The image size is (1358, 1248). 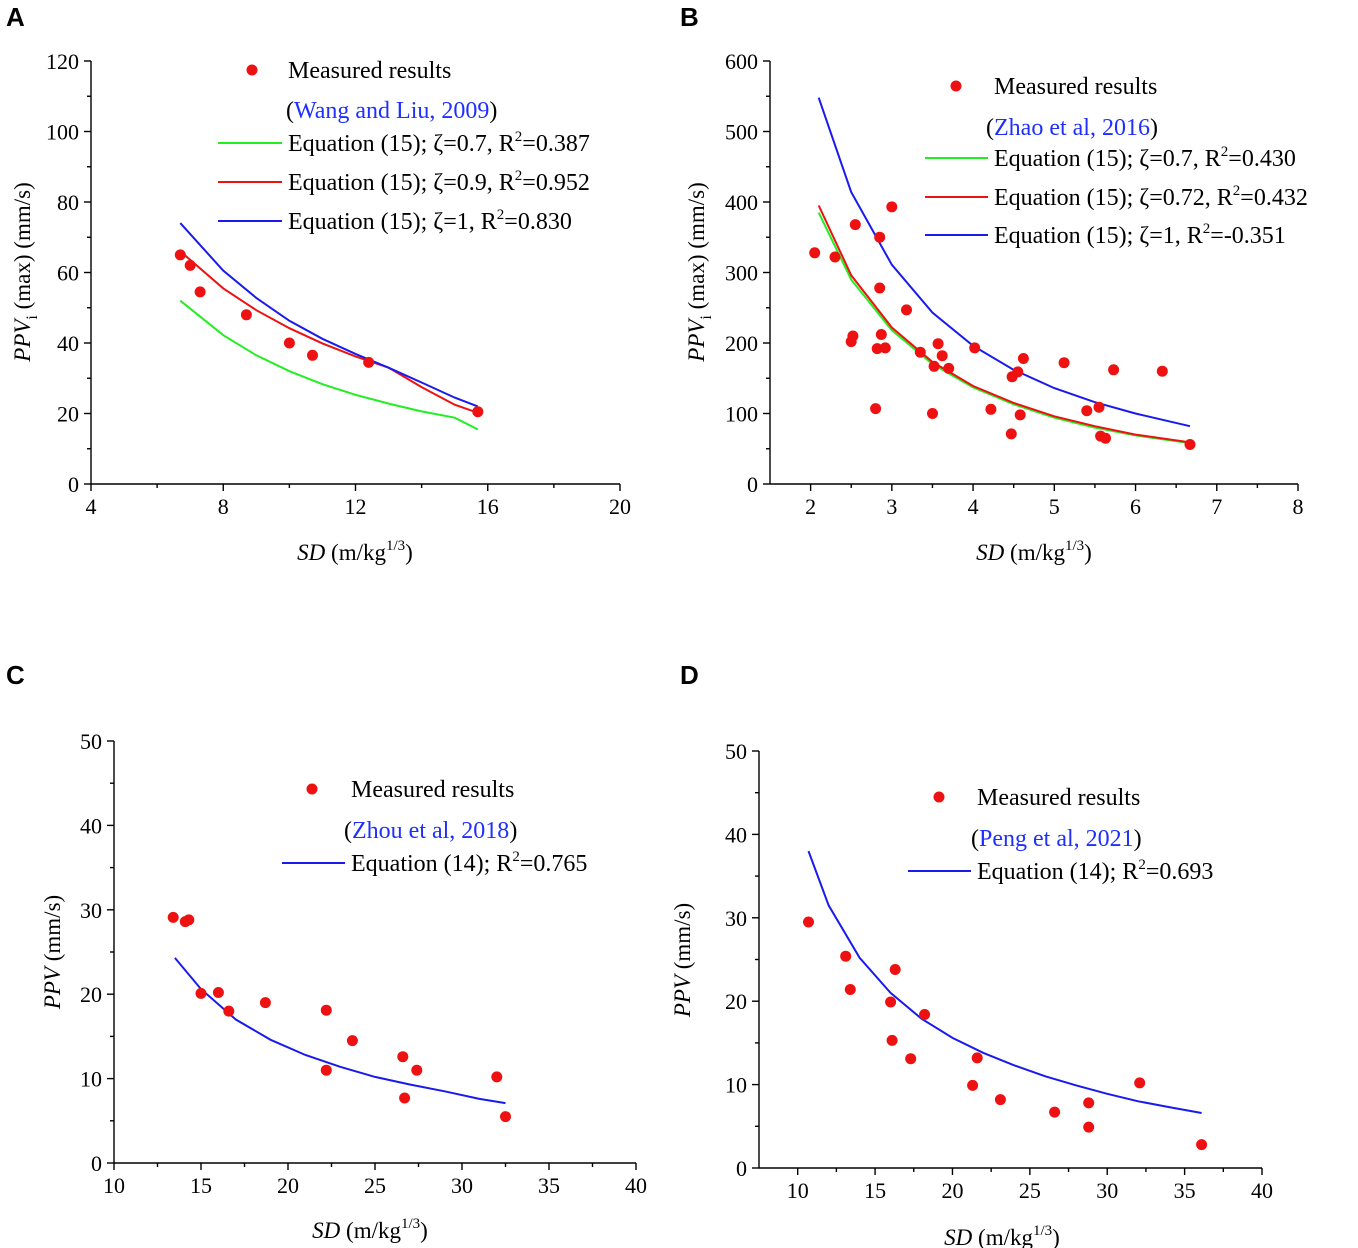 What do you see at coordinates (1216, 506) in the screenshot?
I see `x-tick-label: 7` at bounding box center [1216, 506].